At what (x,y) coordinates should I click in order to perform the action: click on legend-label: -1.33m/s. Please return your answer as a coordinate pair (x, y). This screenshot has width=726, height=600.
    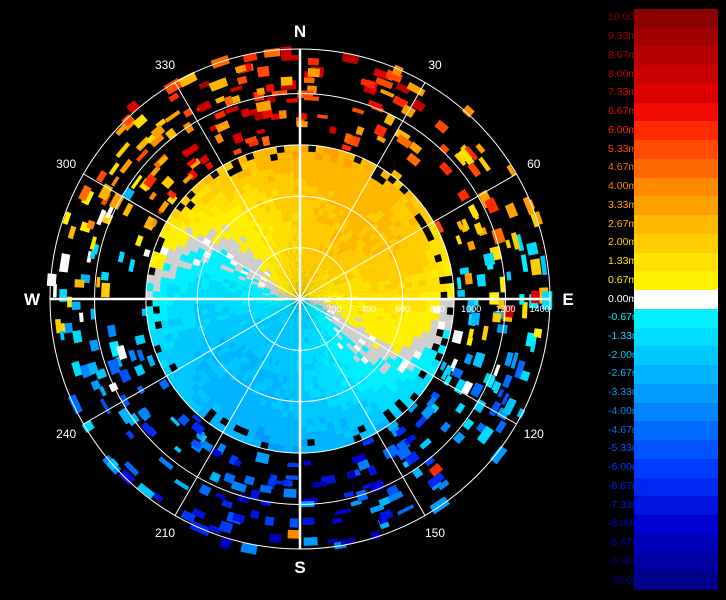
    Looking at the image, I should click on (628, 335).